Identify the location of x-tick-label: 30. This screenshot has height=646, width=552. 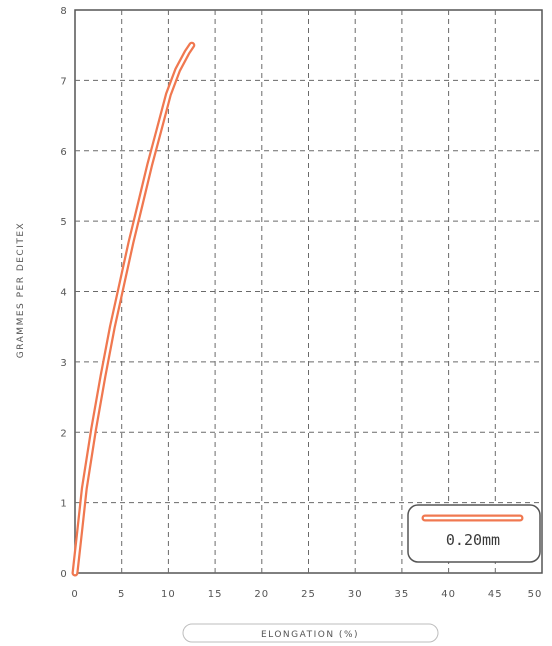
(355, 594).